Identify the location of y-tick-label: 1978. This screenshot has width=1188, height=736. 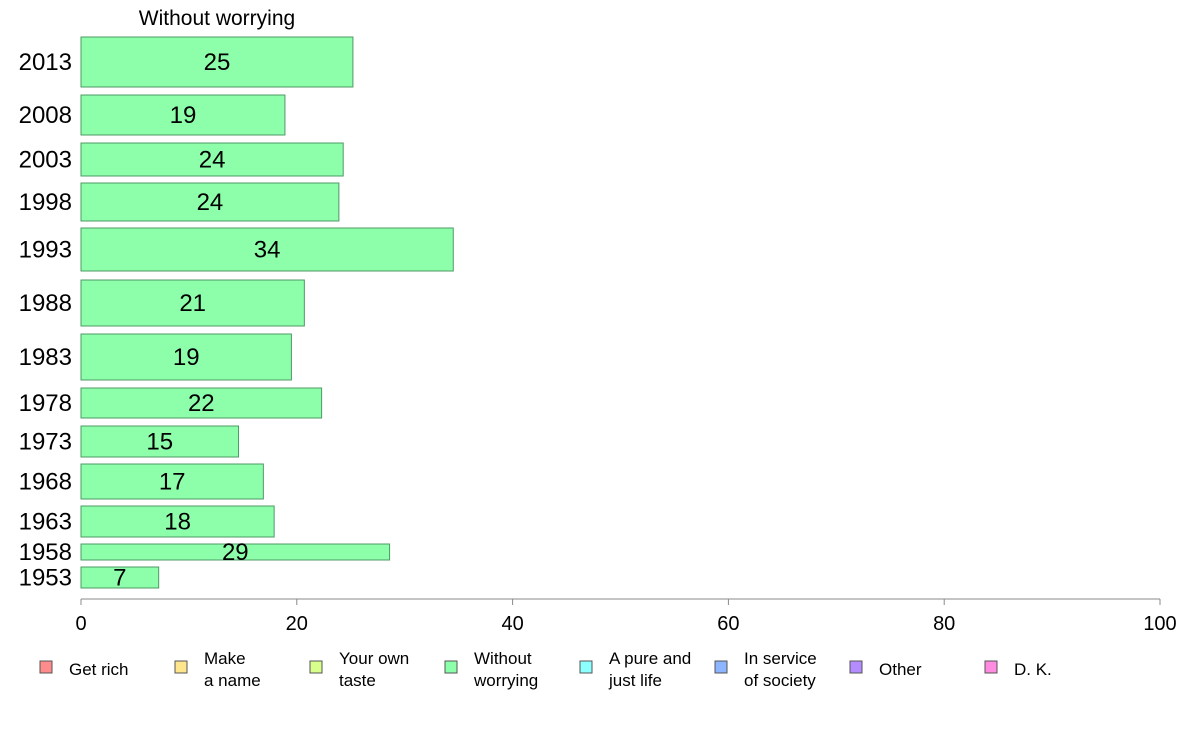
(45, 403).